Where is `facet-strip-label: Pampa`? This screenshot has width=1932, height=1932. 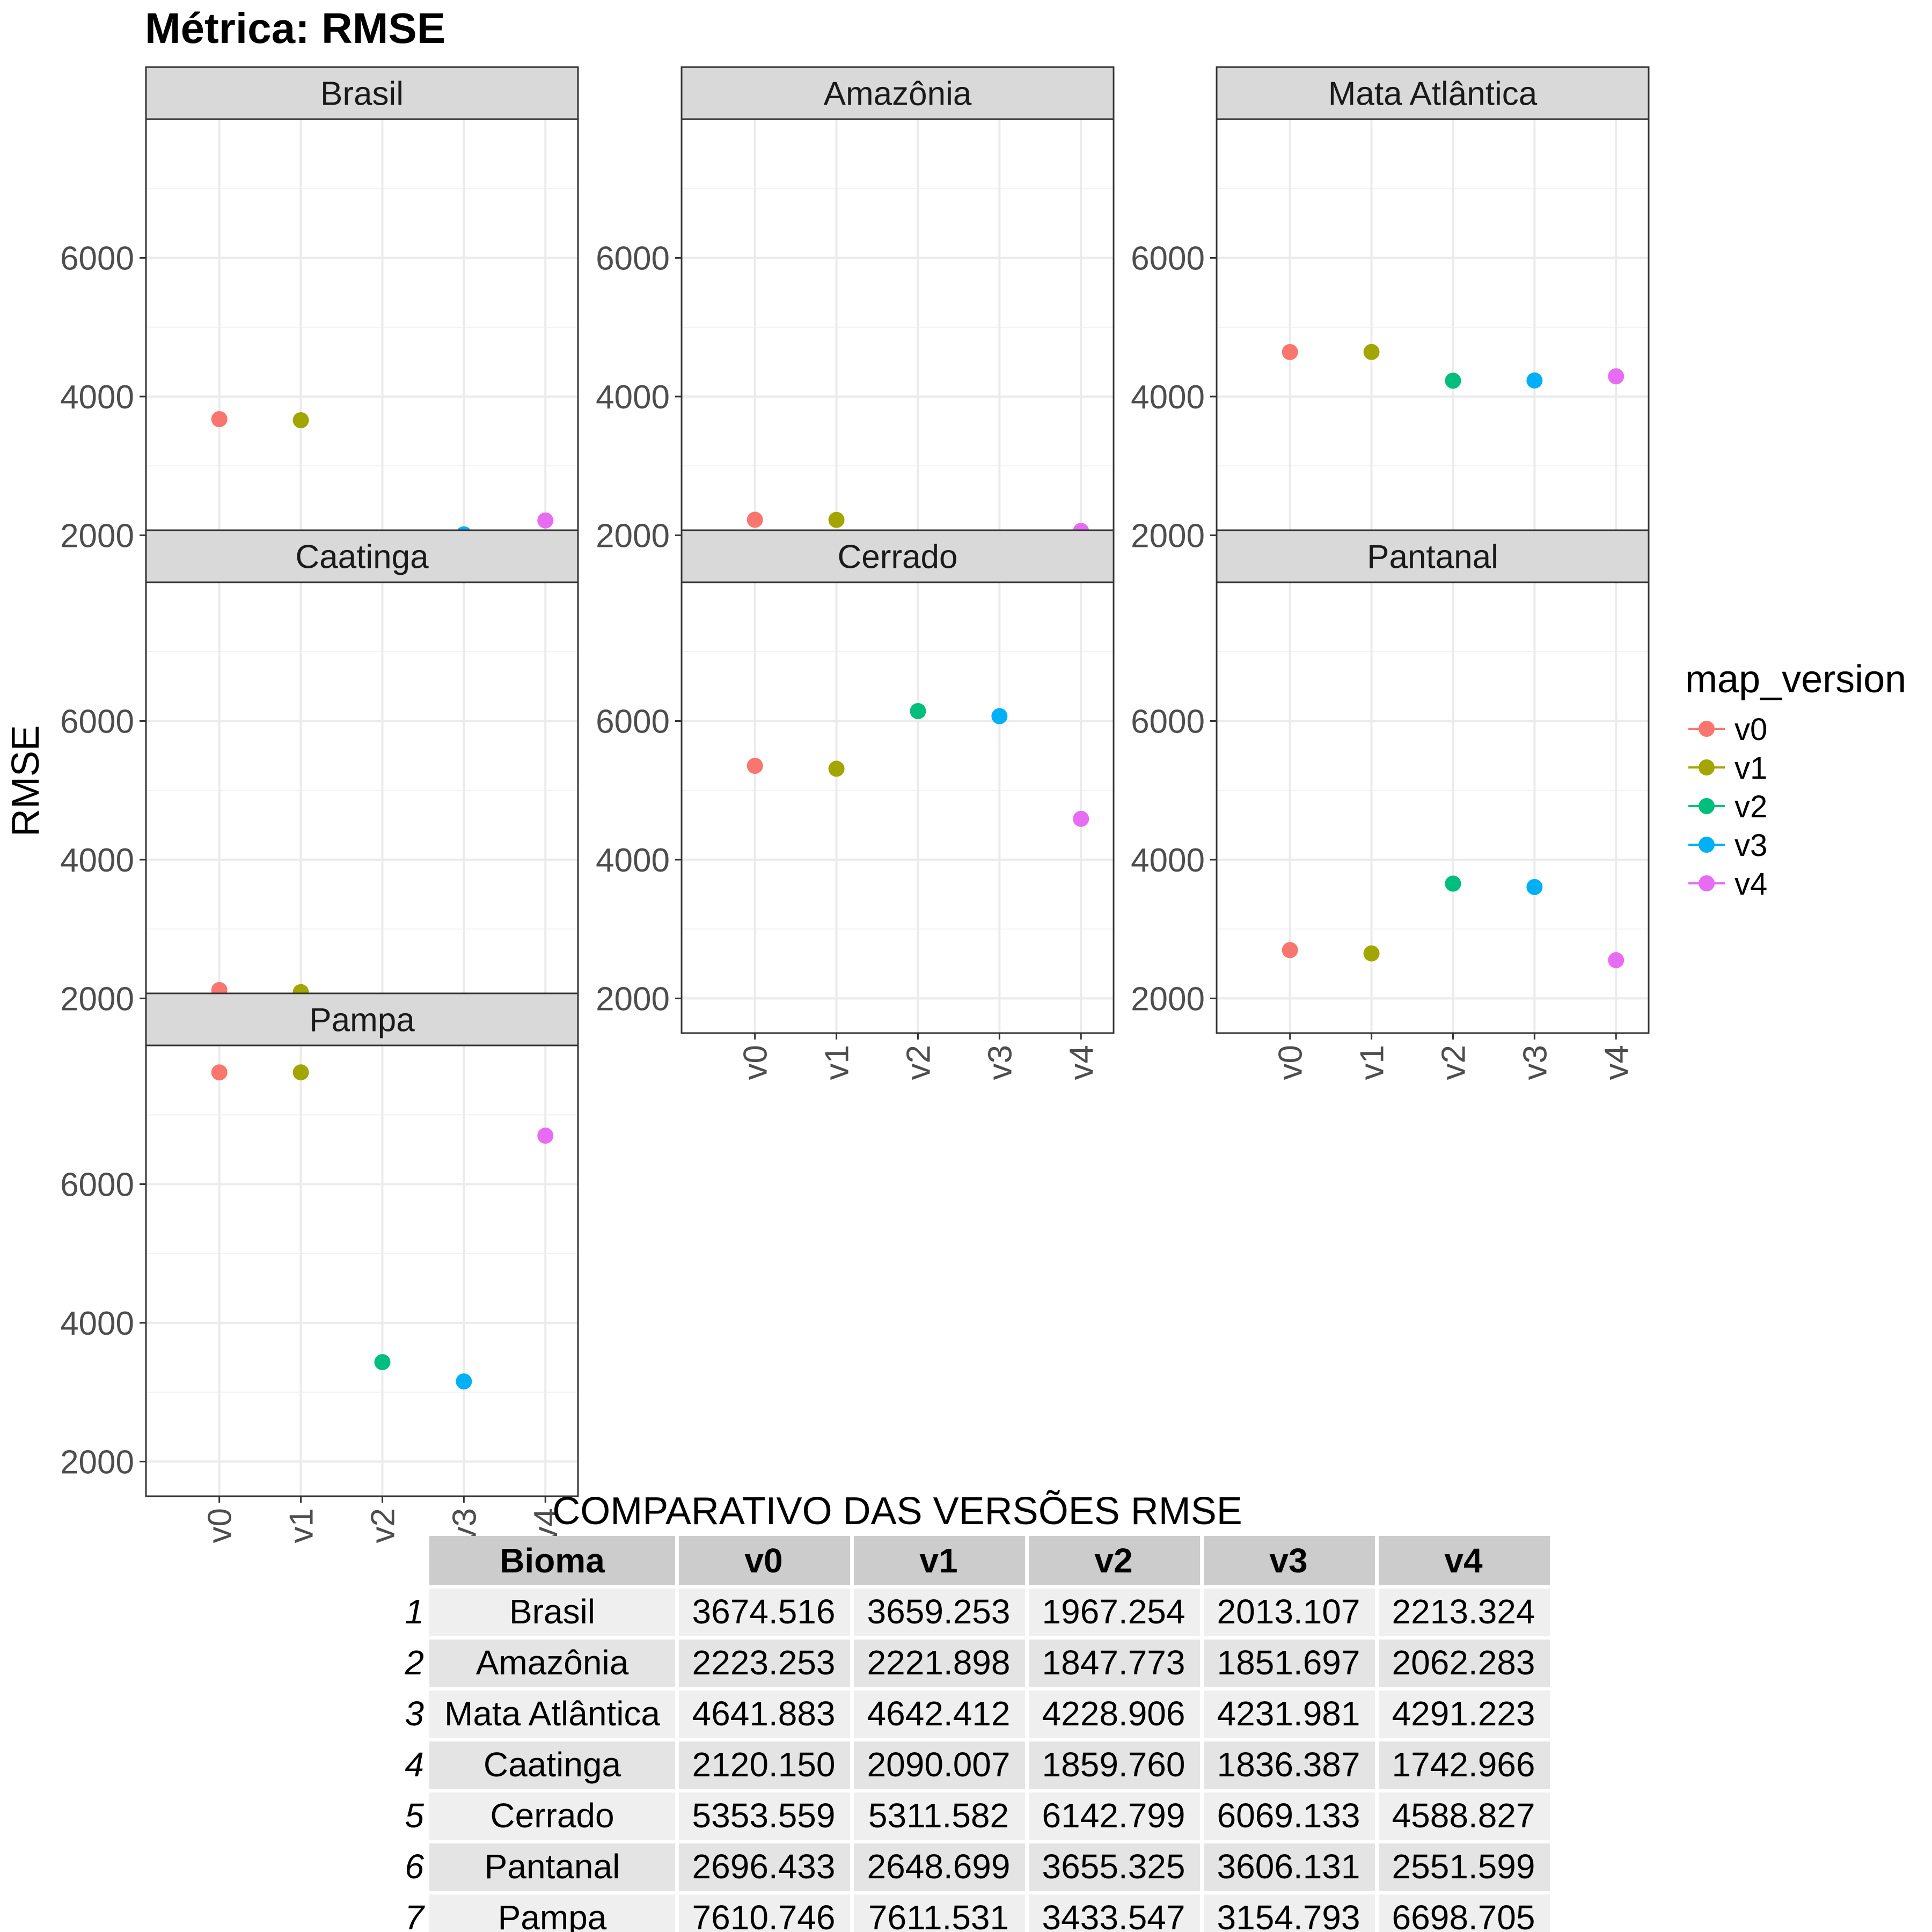
facet-strip-label: Pampa is located at coordinates (362, 1020).